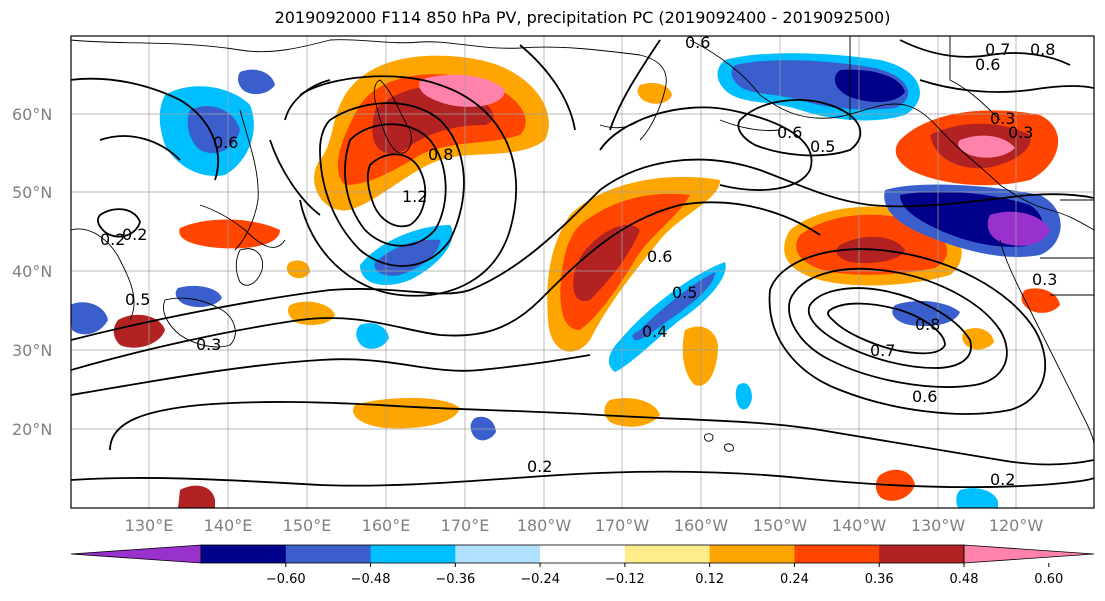  Describe the element at coordinates (544, 525) in the screenshot. I see `lon-label: 180°W` at that location.